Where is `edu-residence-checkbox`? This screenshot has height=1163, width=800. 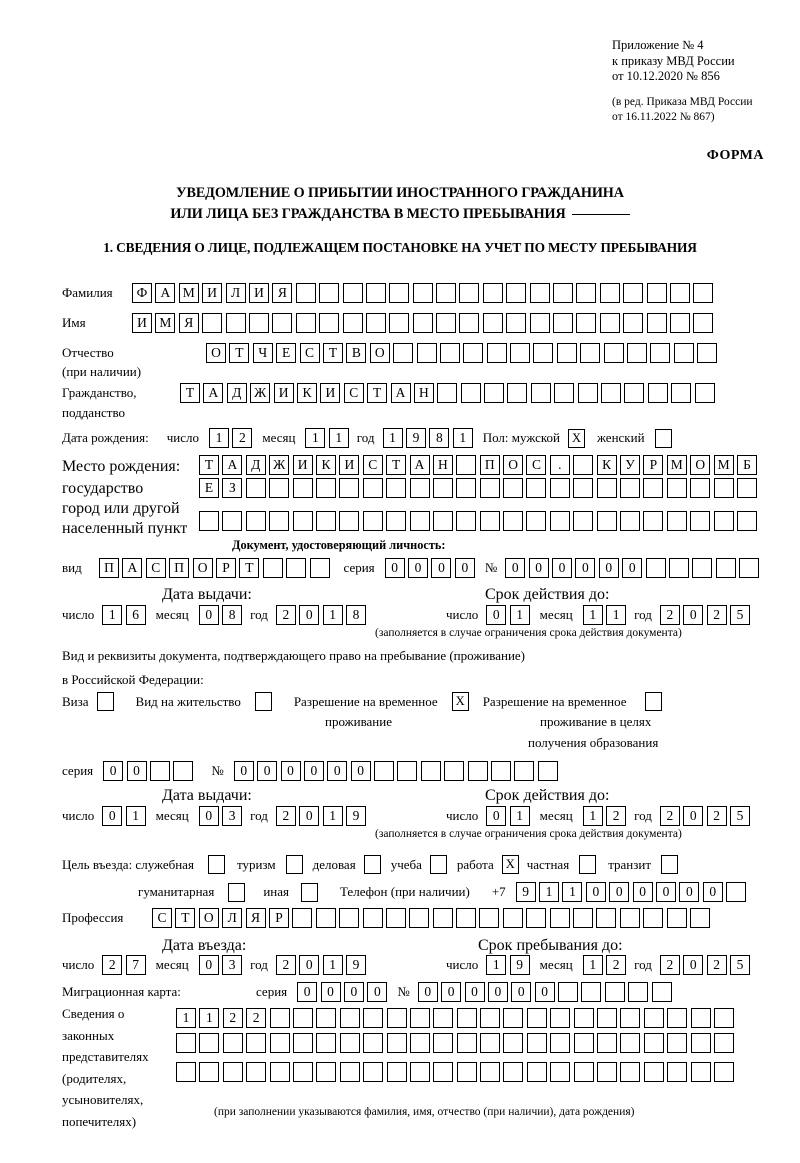 edu-residence-checkbox is located at coordinates (653, 701).